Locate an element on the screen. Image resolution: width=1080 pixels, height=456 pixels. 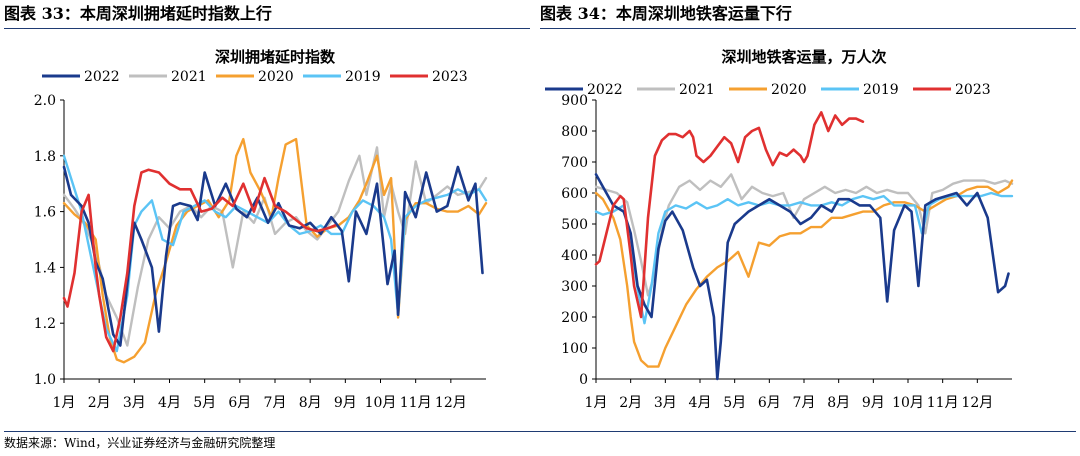
y-tick-label: 1.6 is located at coordinates (45, 213).